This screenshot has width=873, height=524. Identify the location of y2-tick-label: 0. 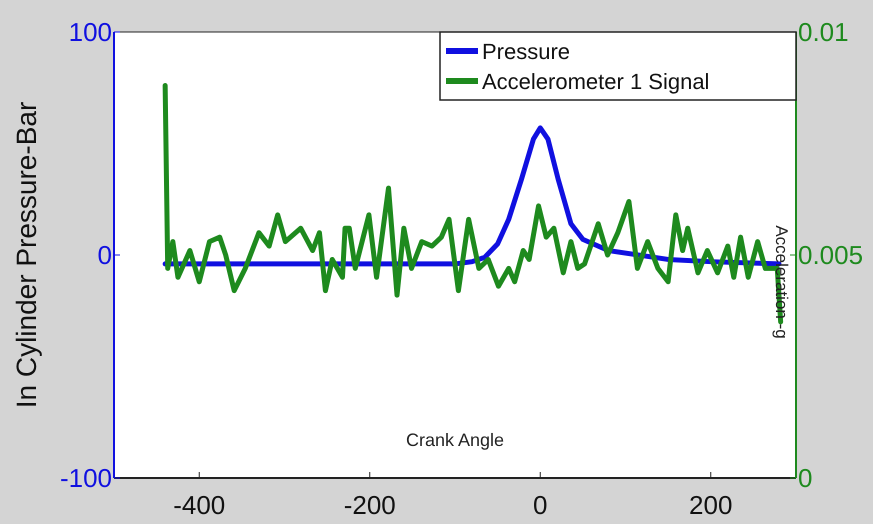
(805, 478).